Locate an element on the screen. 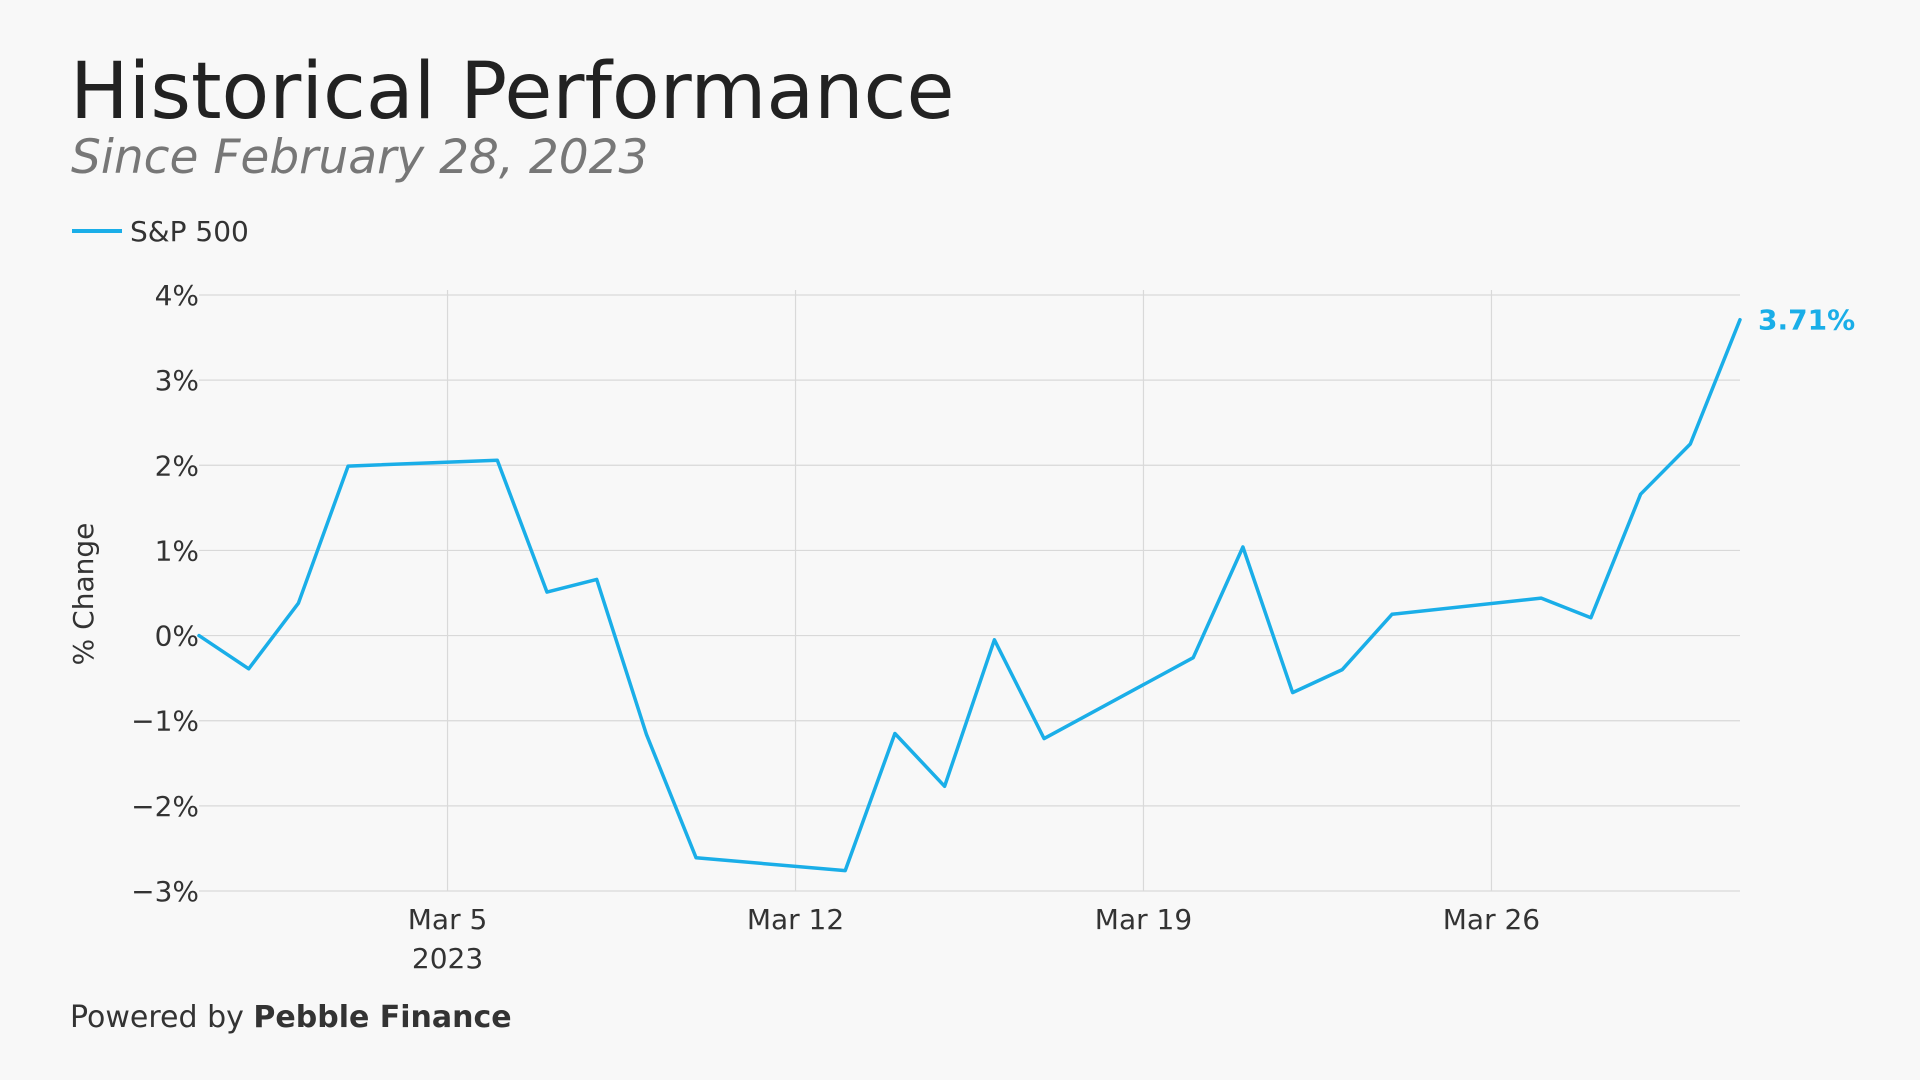 This screenshot has height=1080, width=1920. y-tick-label: 4% is located at coordinates (177, 295).